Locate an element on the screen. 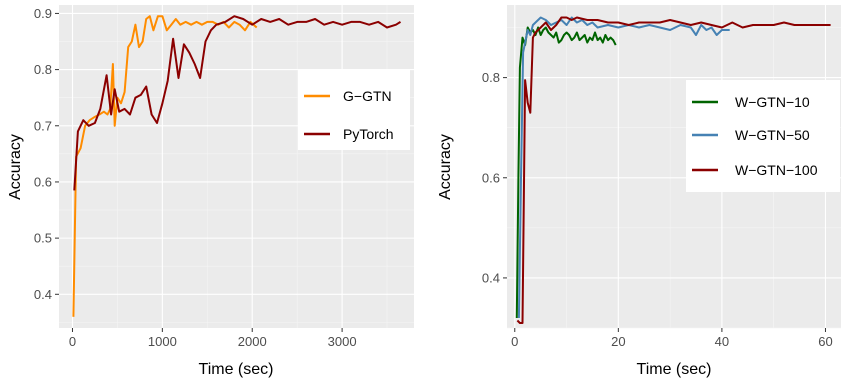 The image size is (846, 382). left-y-tick-label: 0.5 is located at coordinates (43, 238).